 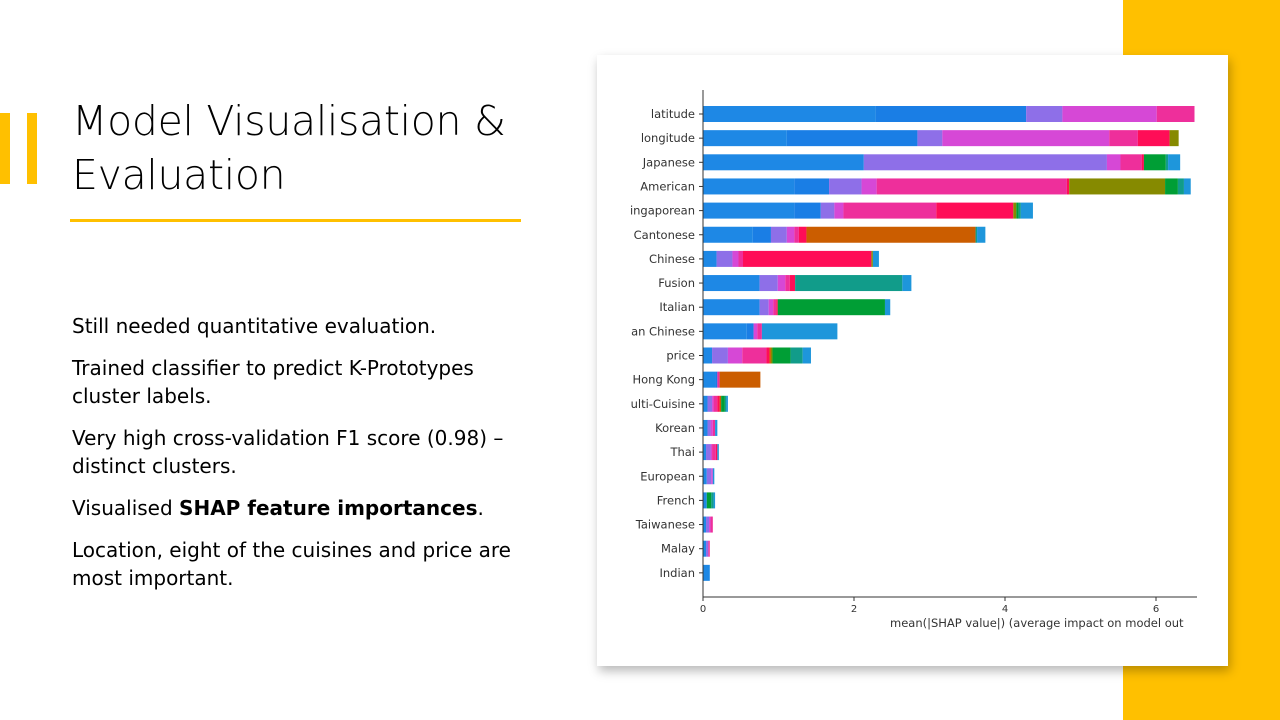 I want to click on x-tick-label: 2, so click(x=854, y=609).